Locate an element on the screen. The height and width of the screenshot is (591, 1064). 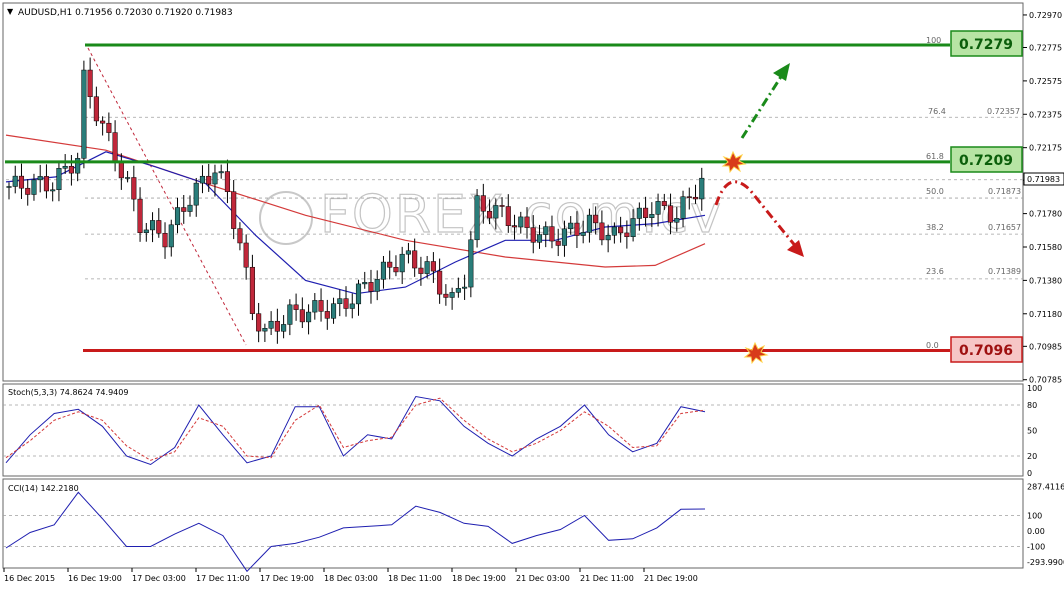
fib-level-23: 23.6 is located at coordinates (935, 271).